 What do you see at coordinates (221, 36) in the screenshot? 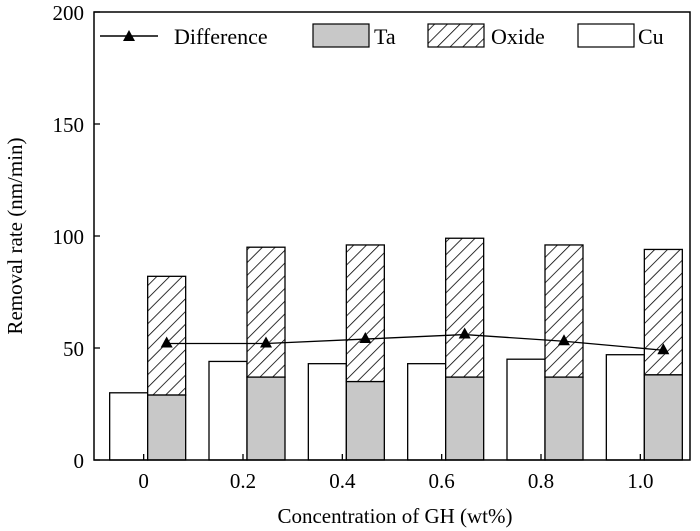
I see `legend-difference-label: Difference` at bounding box center [221, 36].